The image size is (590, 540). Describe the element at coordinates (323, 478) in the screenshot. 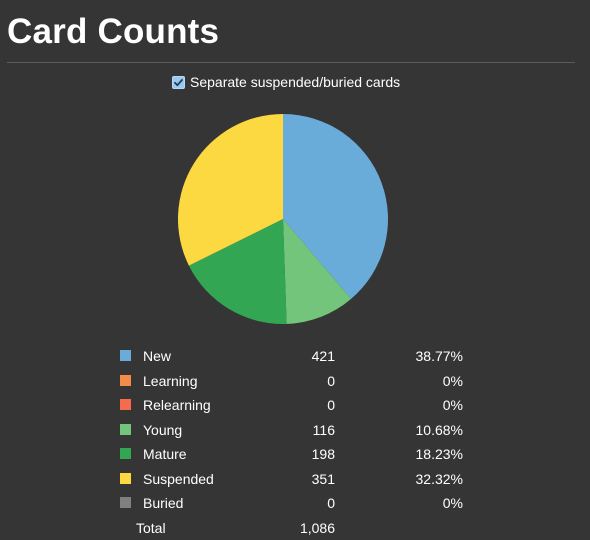

I see `legend-count: 351` at that location.